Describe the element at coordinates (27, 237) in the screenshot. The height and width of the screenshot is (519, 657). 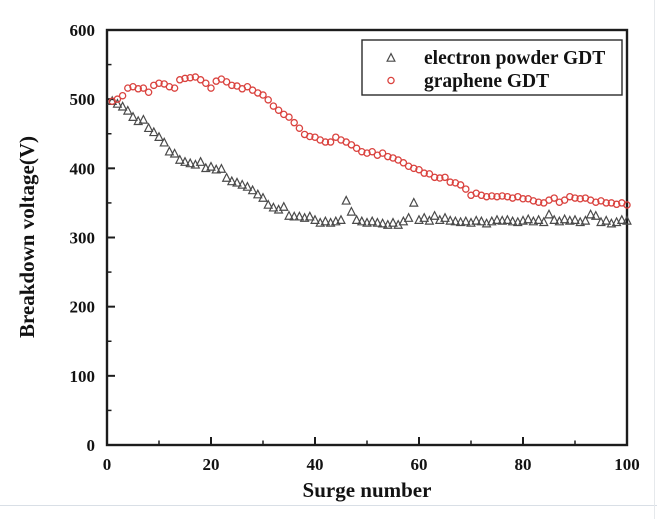
I see `y-axis-title: Breakdown voltage(V)` at that location.